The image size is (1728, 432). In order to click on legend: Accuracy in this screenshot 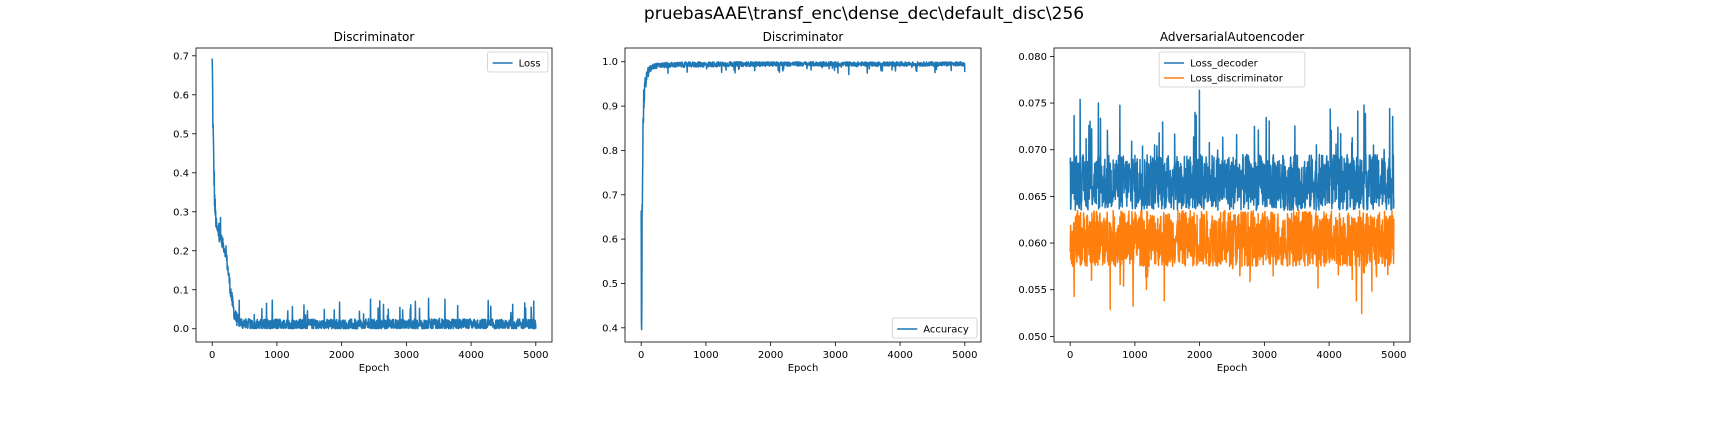, I will do `click(934, 328)`.